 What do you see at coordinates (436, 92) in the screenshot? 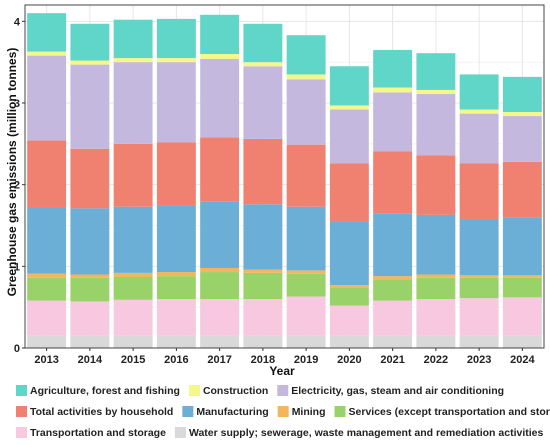
I see `bar-segment-2022-construction` at bounding box center [436, 92].